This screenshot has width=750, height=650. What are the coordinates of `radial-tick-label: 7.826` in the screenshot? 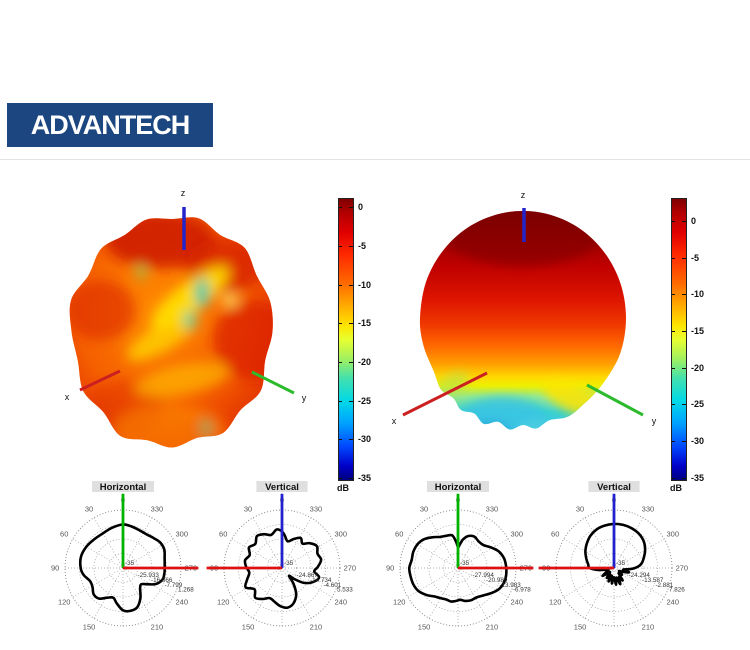 It's located at (677, 590).